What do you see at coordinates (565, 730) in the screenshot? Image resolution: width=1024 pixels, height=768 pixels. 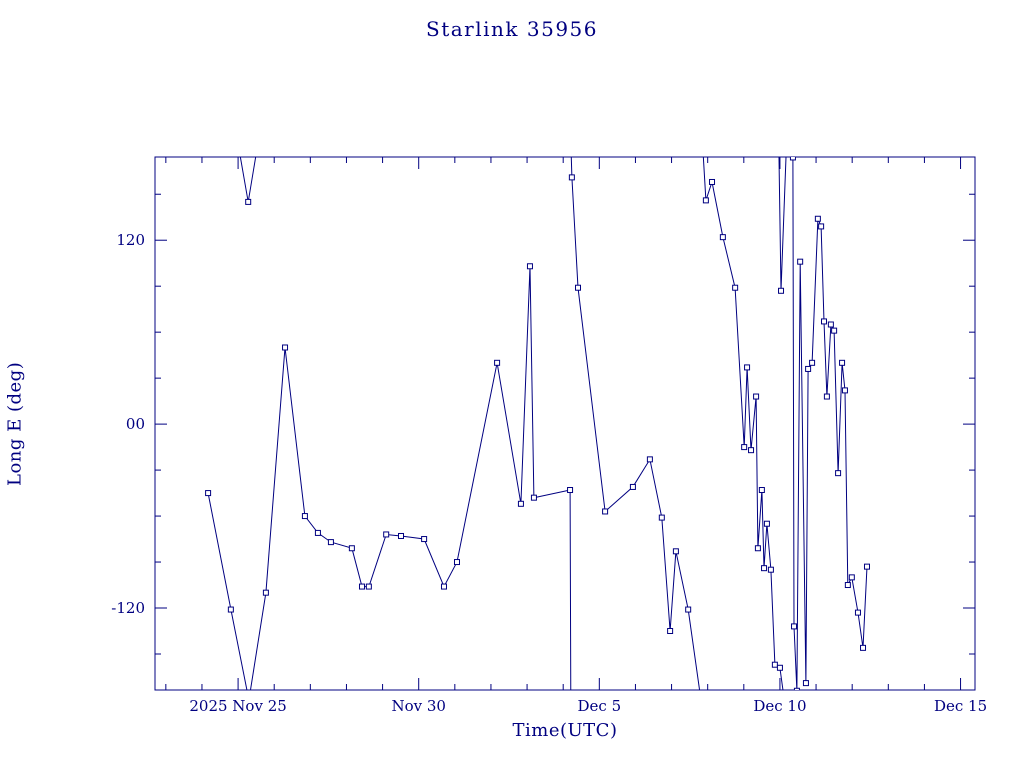 I see `x-axis-label: Time(UTC)` at bounding box center [565, 730].